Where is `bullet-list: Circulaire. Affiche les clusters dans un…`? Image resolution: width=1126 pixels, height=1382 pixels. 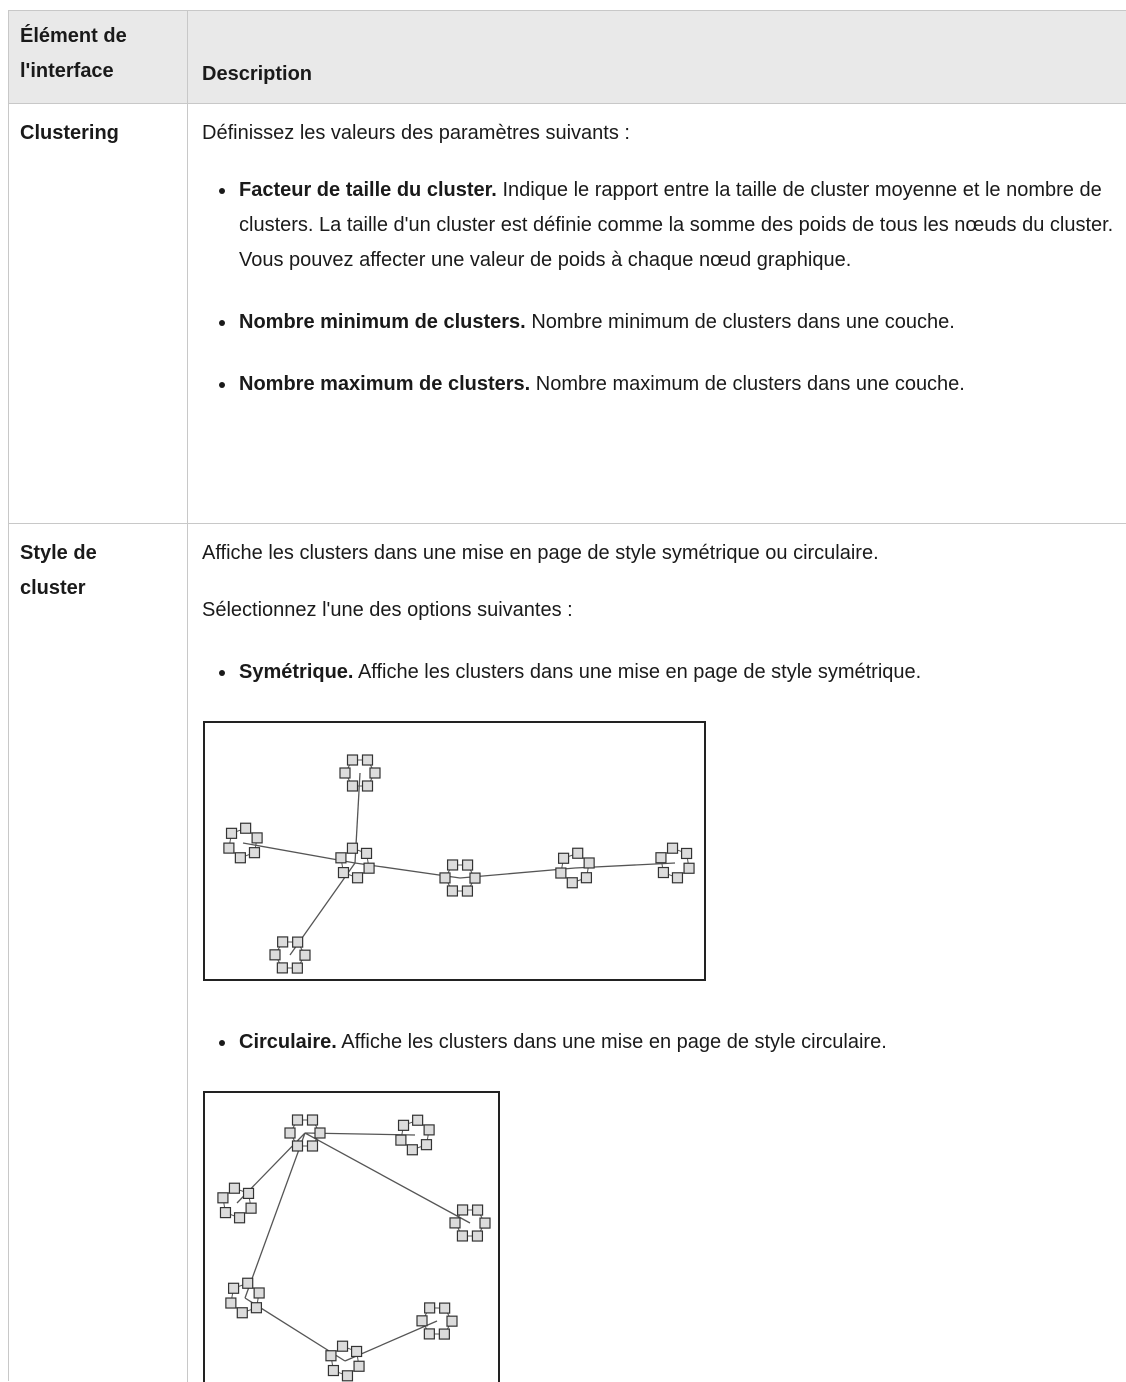 bullet-list: Circulaire. Affiche les clusters dans un… is located at coordinates (660, 1042).